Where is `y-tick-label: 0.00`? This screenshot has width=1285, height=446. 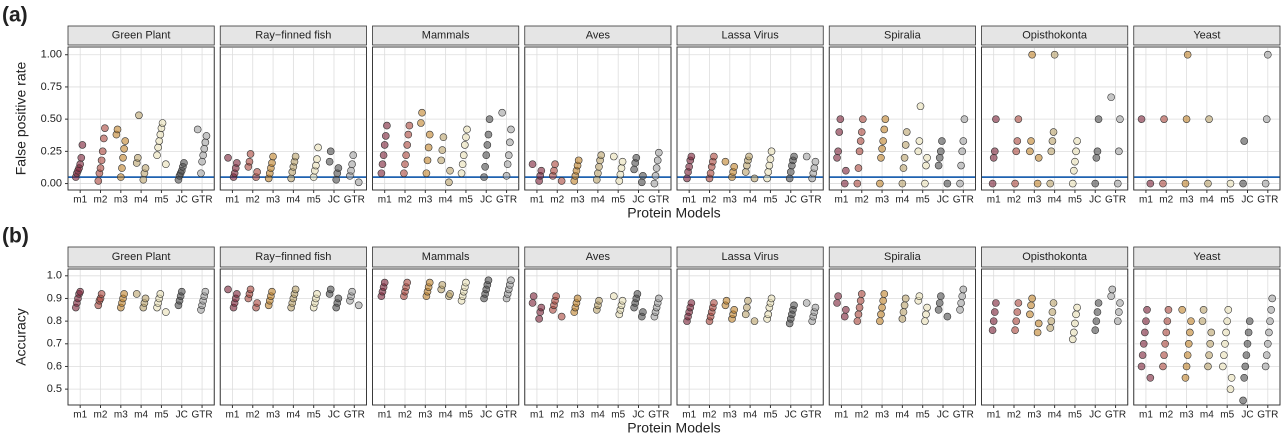
y-tick-label: 0.00 is located at coordinates (51, 183).